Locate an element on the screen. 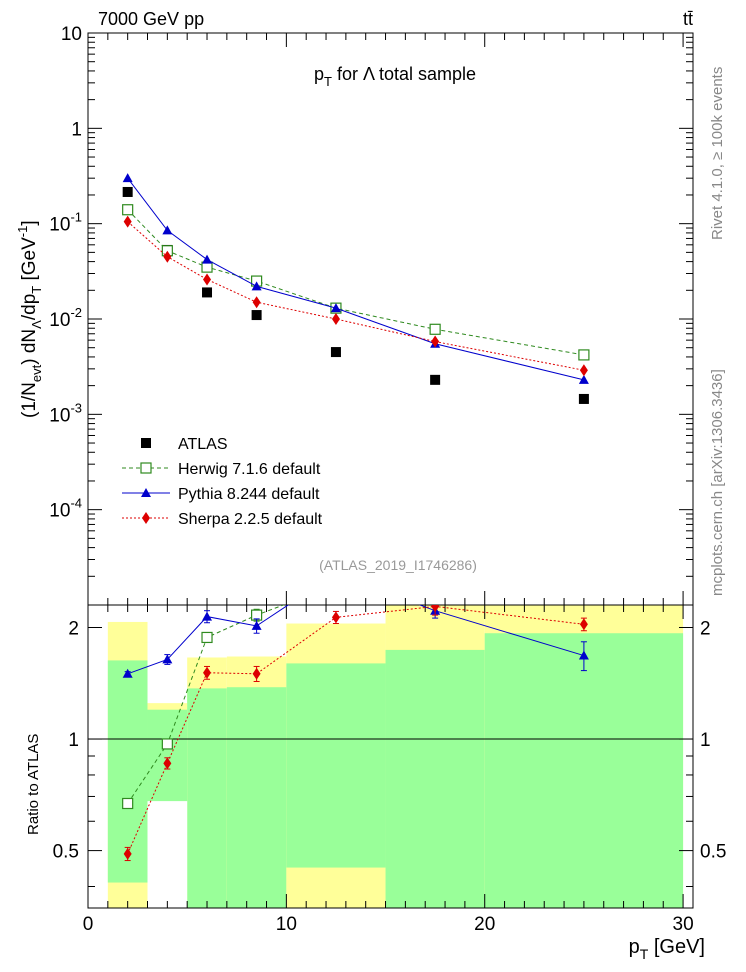 The image size is (746, 972). x-tick-label: 20 is located at coordinates (484, 924).